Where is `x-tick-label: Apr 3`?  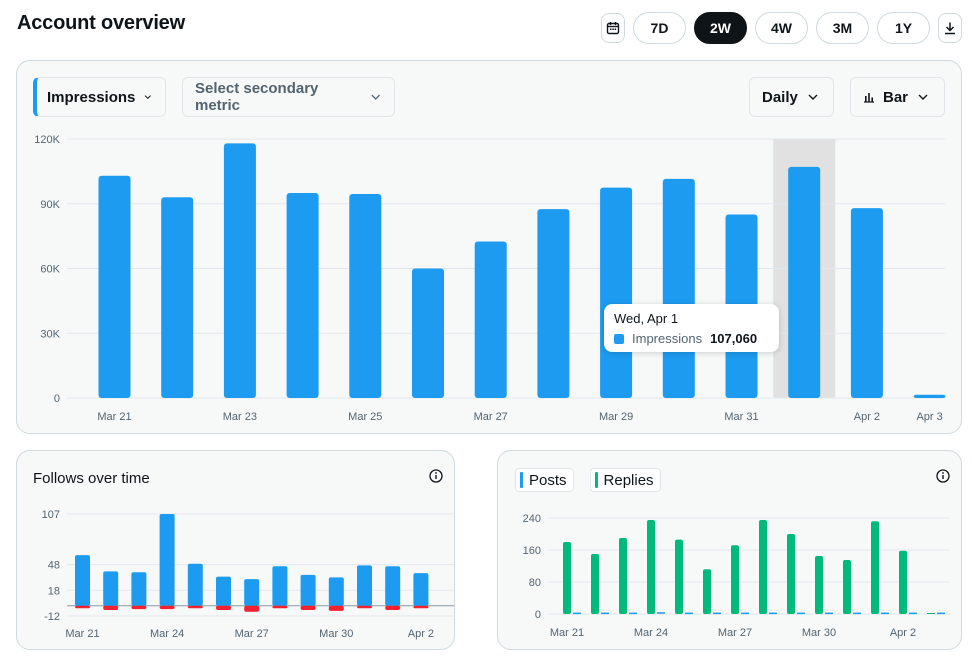
x-tick-label: Apr 3 is located at coordinates (929, 417).